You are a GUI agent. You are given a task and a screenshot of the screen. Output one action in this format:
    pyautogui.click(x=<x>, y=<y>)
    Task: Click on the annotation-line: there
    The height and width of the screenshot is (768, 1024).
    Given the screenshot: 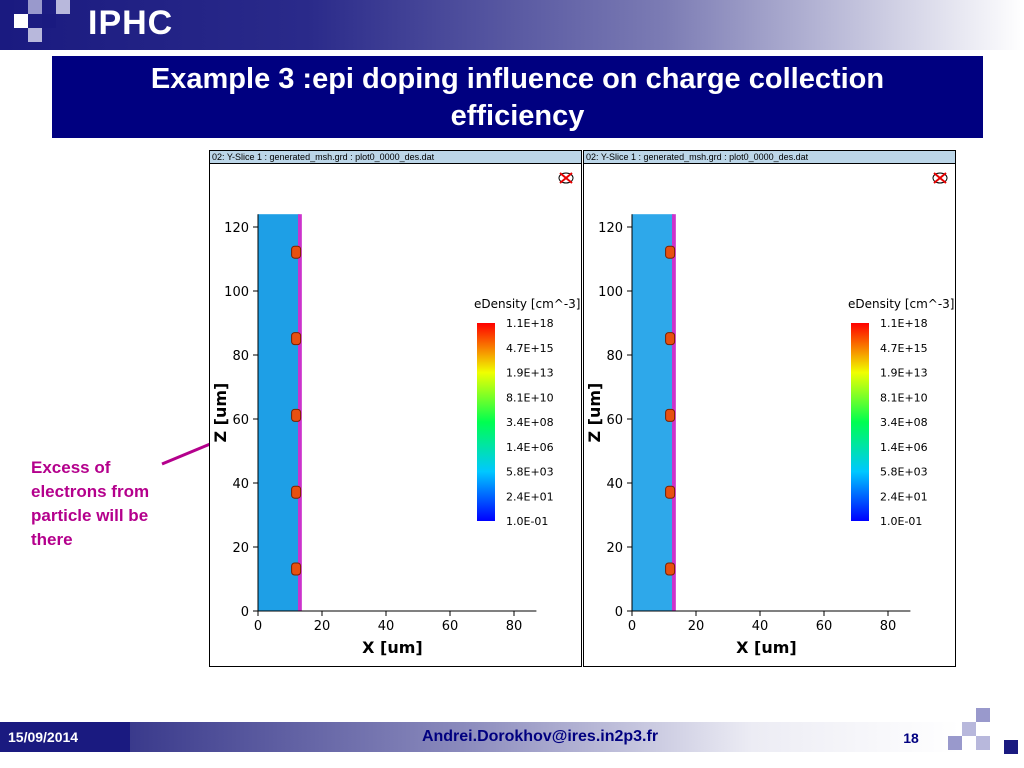 What is the action you would take?
    pyautogui.click(x=52, y=539)
    